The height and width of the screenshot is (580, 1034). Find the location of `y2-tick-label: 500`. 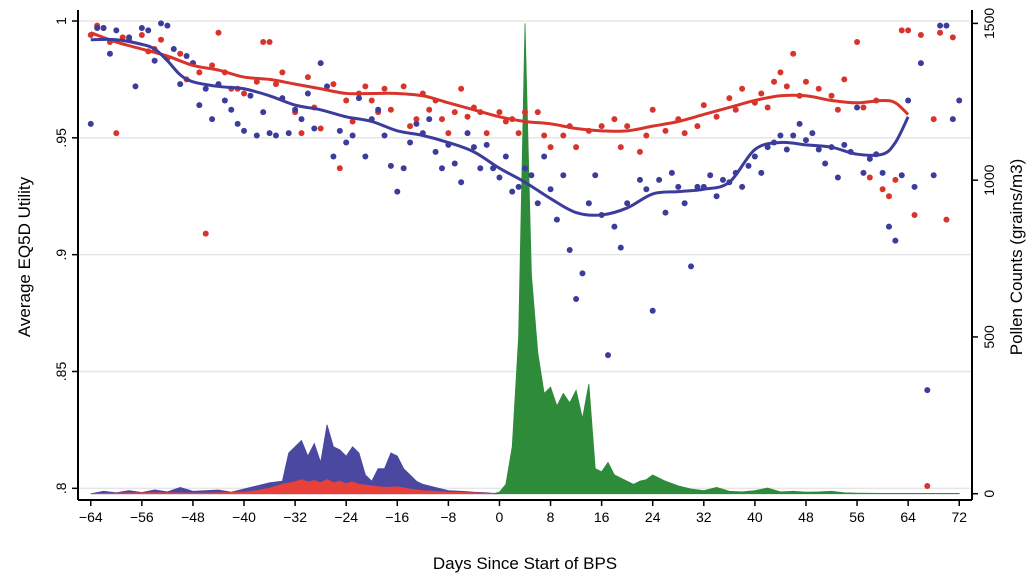

y2-tick-label: 500 is located at coordinates (989, 337).